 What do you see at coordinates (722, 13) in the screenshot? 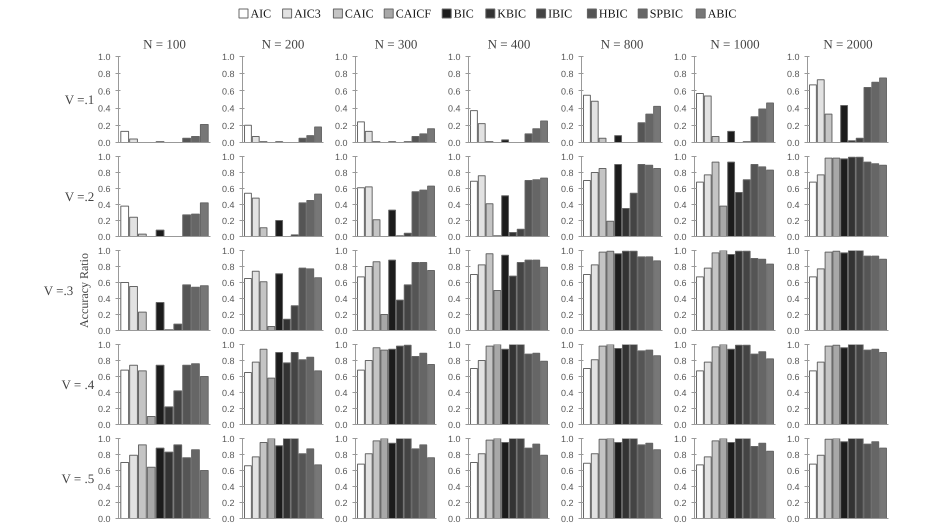
I see `legend-label: ABIC` at bounding box center [722, 13].